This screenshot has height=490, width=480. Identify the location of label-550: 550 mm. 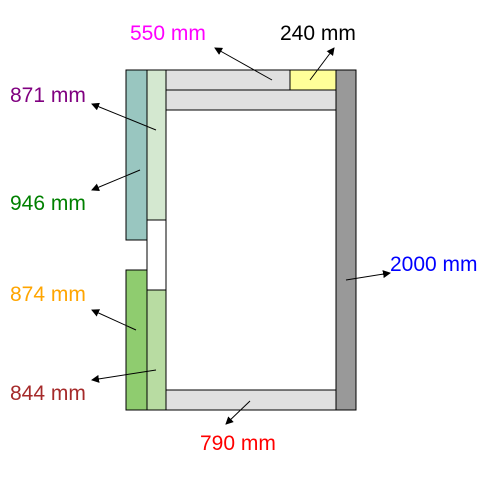
(168, 33).